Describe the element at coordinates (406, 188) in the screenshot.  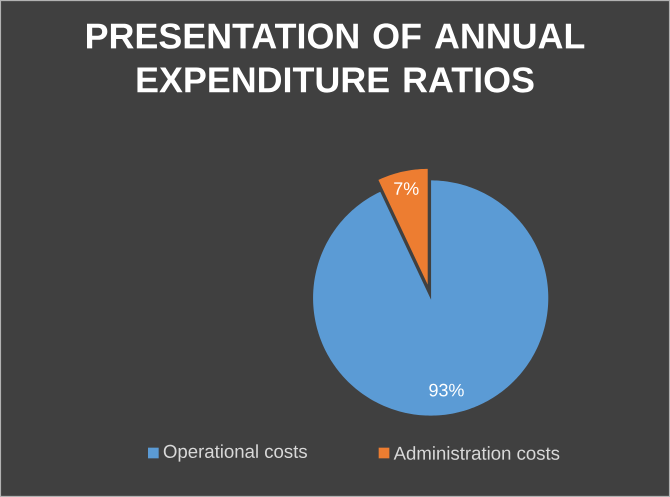
I see `data-label: 7%` at that location.